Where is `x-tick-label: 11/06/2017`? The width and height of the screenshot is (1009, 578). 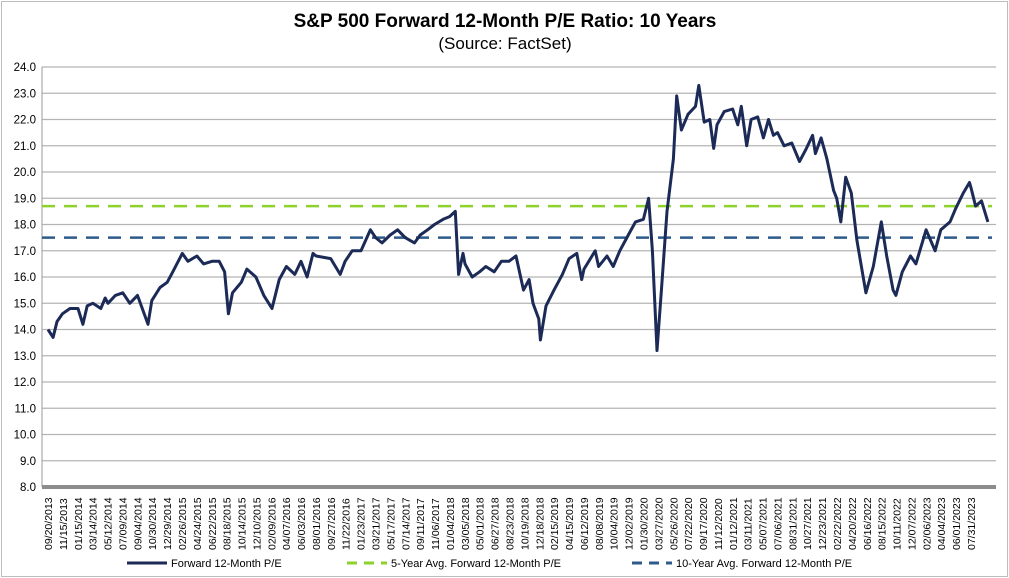 x-tick-label: 11/06/2017 is located at coordinates (436, 524).